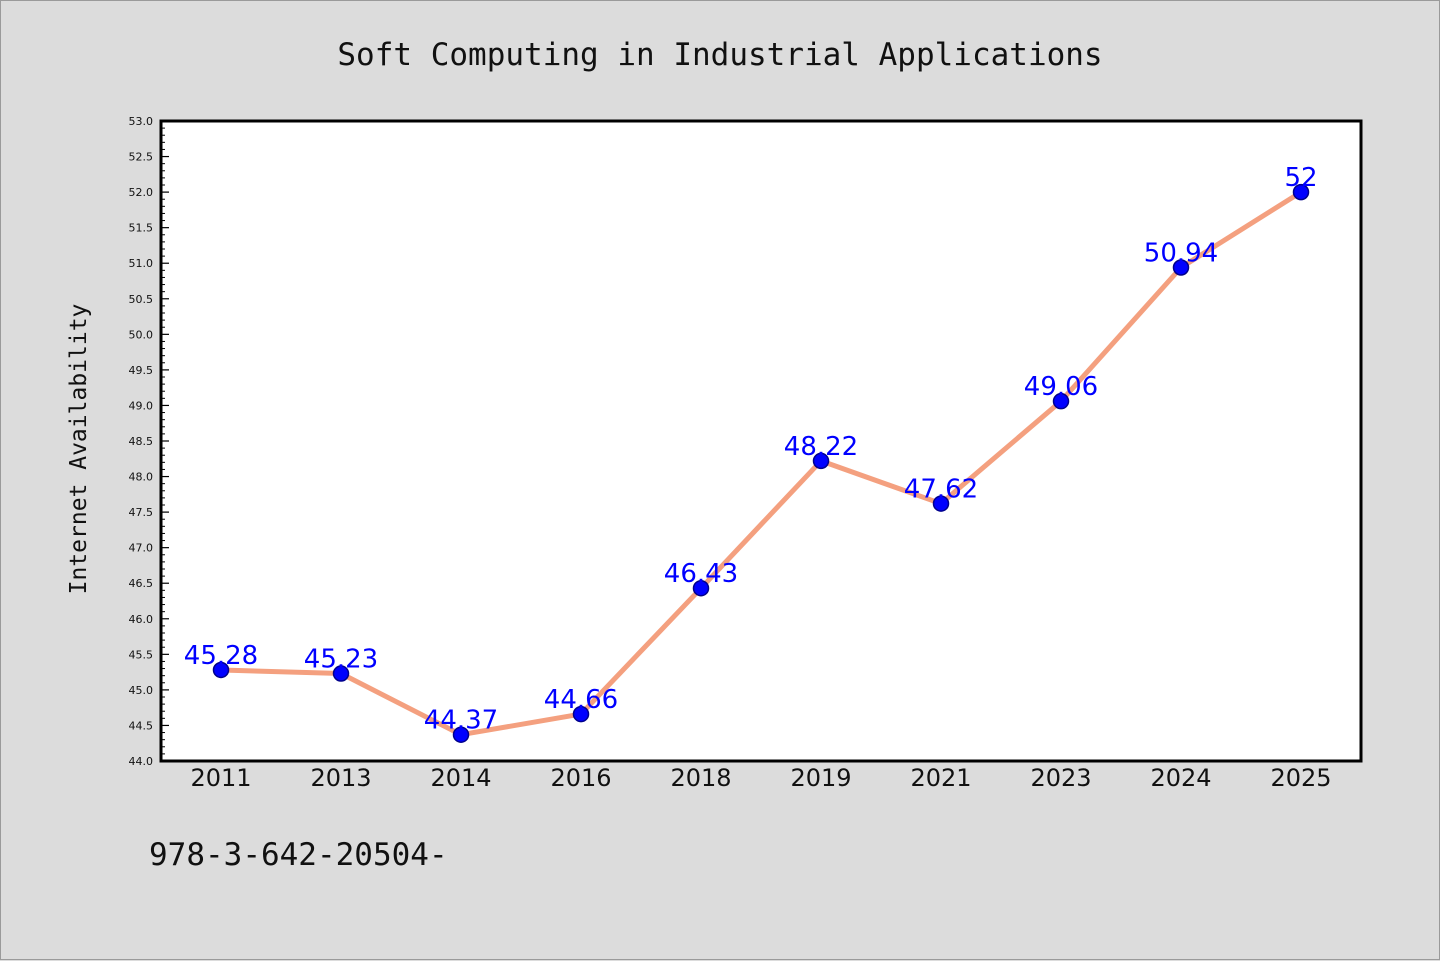  I want to click on x-tick-label: 2023, so click(1060, 778).